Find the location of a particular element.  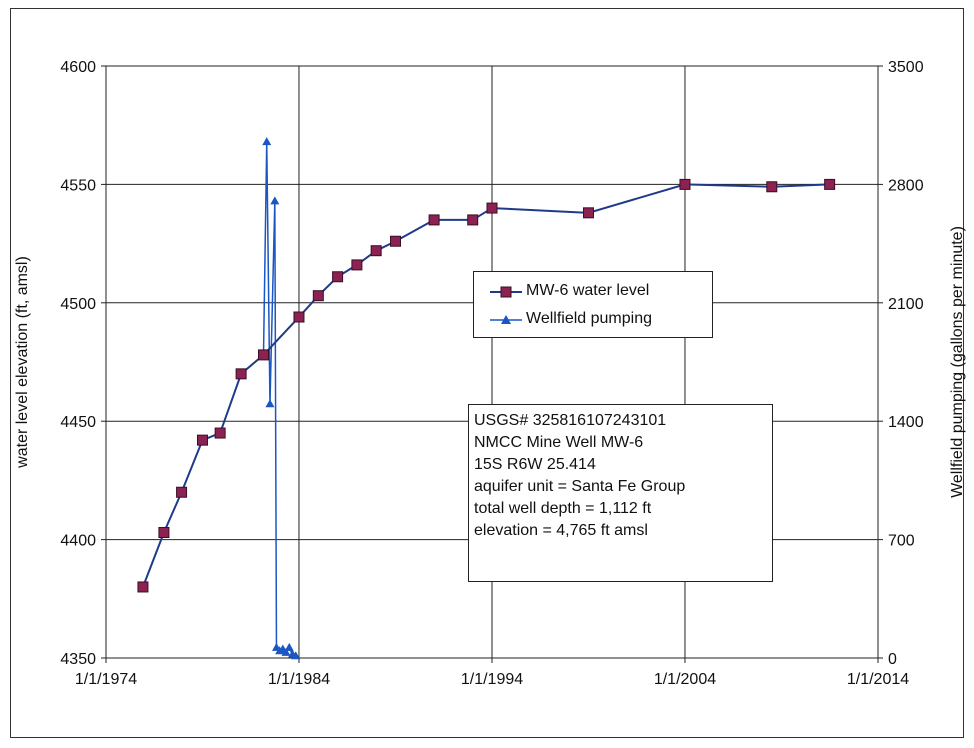

legend-item-water-level: MW-6 water level is located at coordinates (594, 292).